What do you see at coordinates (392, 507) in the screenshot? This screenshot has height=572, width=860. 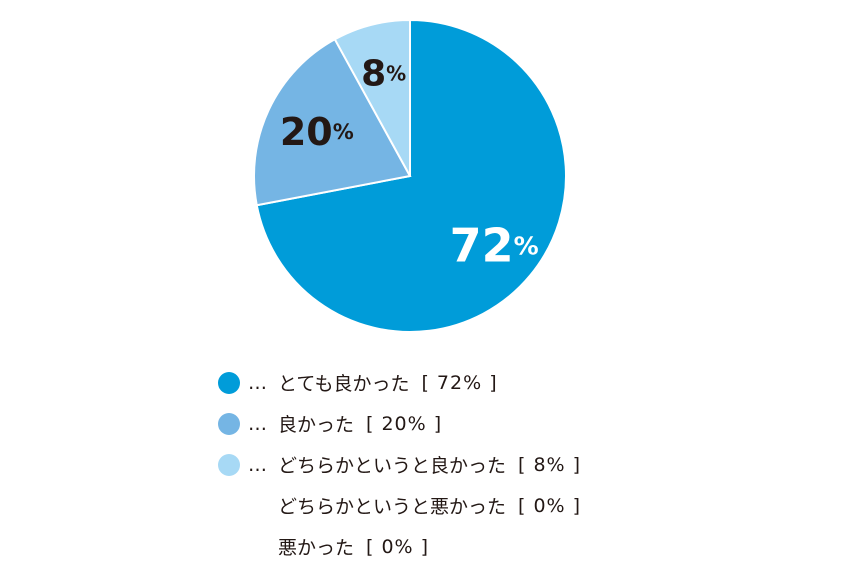 I see `legend-label-somewhat-bad: どちらかというと悪かった` at bounding box center [392, 507].